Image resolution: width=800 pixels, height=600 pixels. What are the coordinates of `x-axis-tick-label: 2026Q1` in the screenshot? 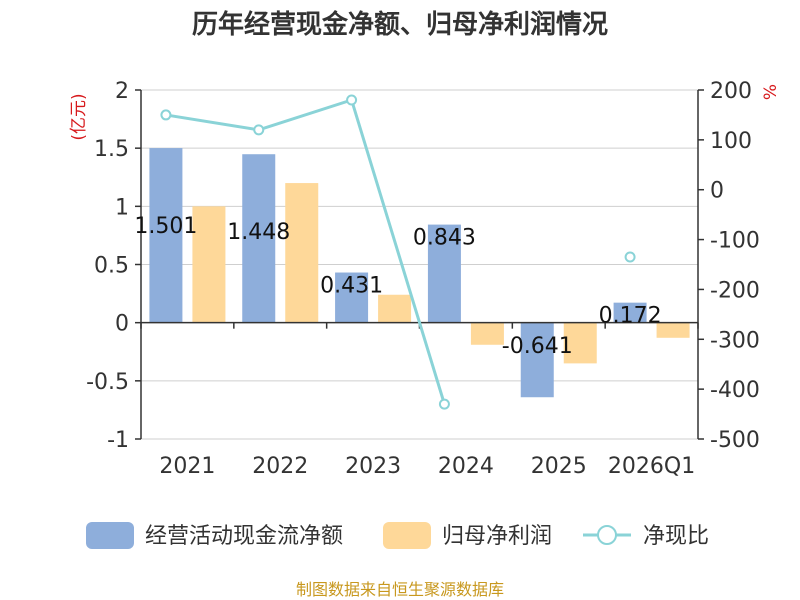 It's located at (651, 466).